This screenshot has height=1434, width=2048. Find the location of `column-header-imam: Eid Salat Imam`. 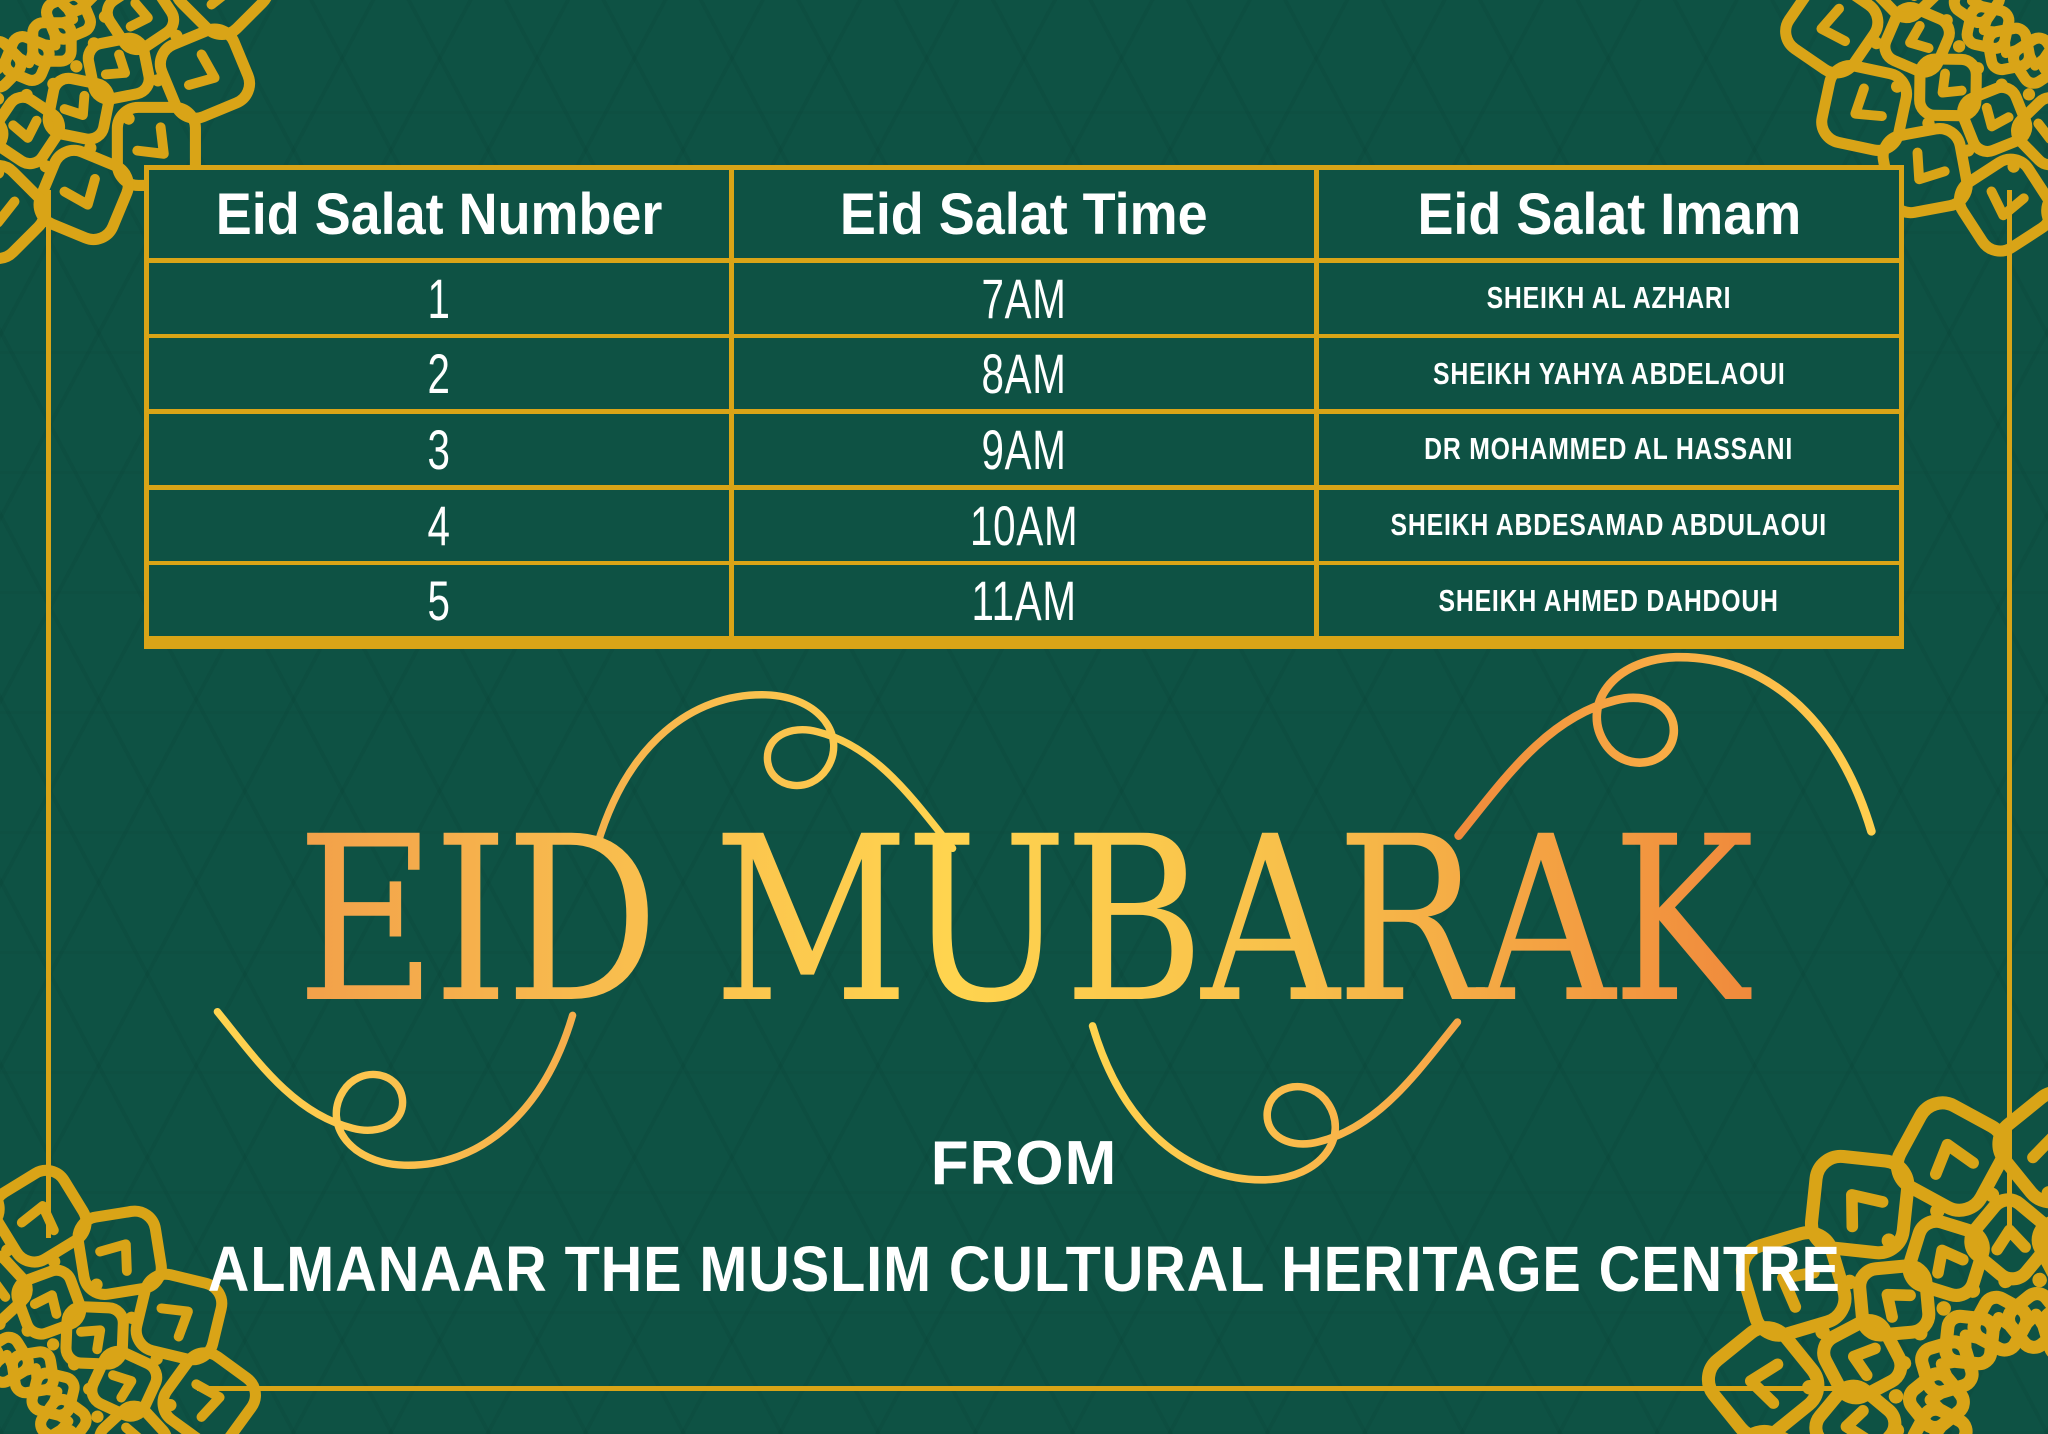

column-header-imam: Eid Salat Imam is located at coordinates (1608, 214).